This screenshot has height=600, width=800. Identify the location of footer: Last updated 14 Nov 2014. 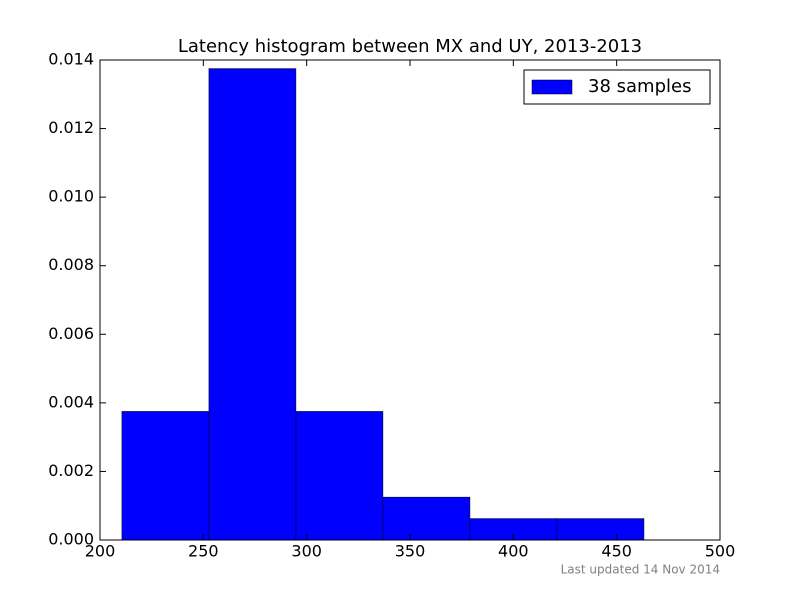
(640, 570).